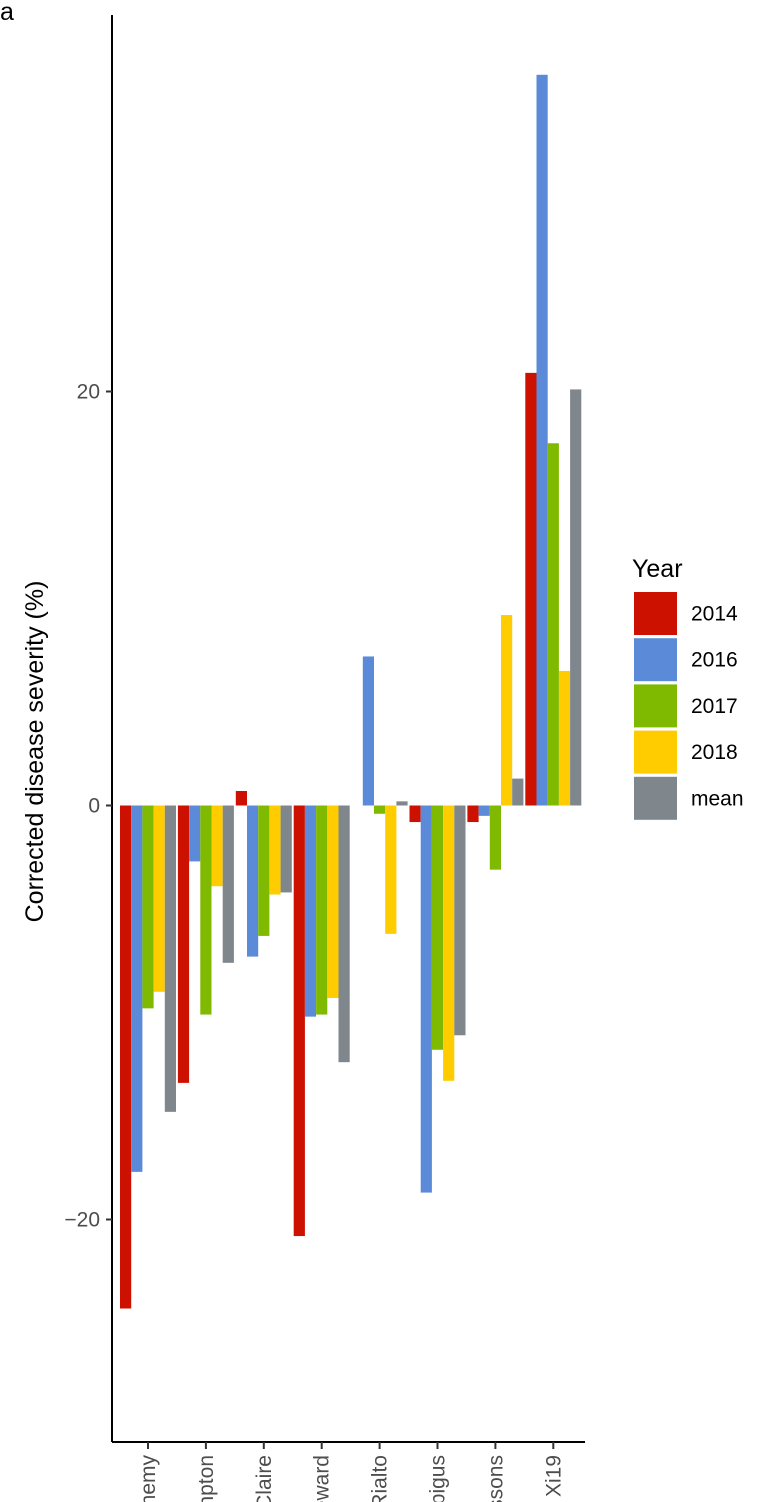 The width and height of the screenshot is (771, 1502). I want to click on x-tick-label-rialto: Rialto, so click(380, 1478).